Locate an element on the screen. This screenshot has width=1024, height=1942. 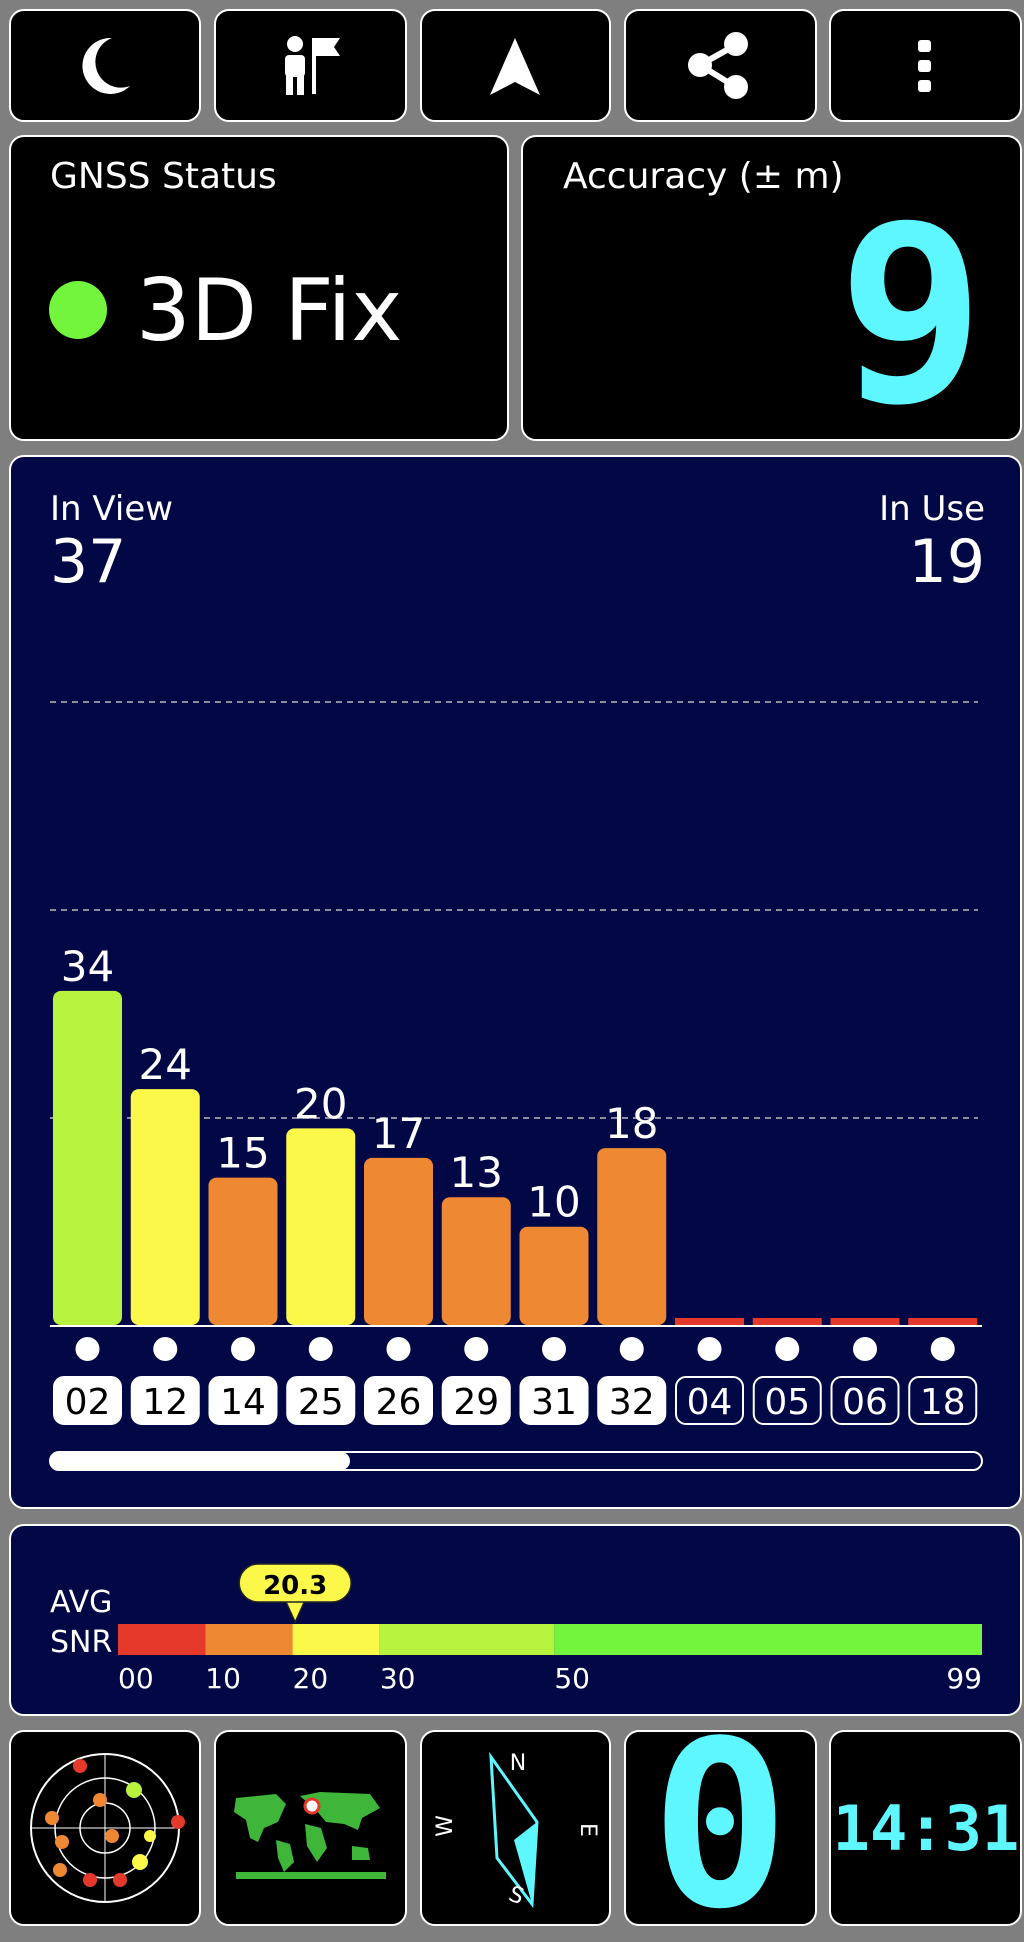
value-label: 17 is located at coordinates (398, 1133).